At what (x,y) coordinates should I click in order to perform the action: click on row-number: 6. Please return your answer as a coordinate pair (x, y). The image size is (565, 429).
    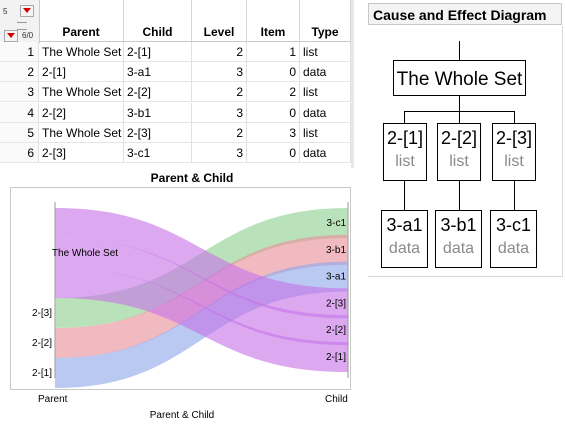
    Looking at the image, I should click on (19, 153).